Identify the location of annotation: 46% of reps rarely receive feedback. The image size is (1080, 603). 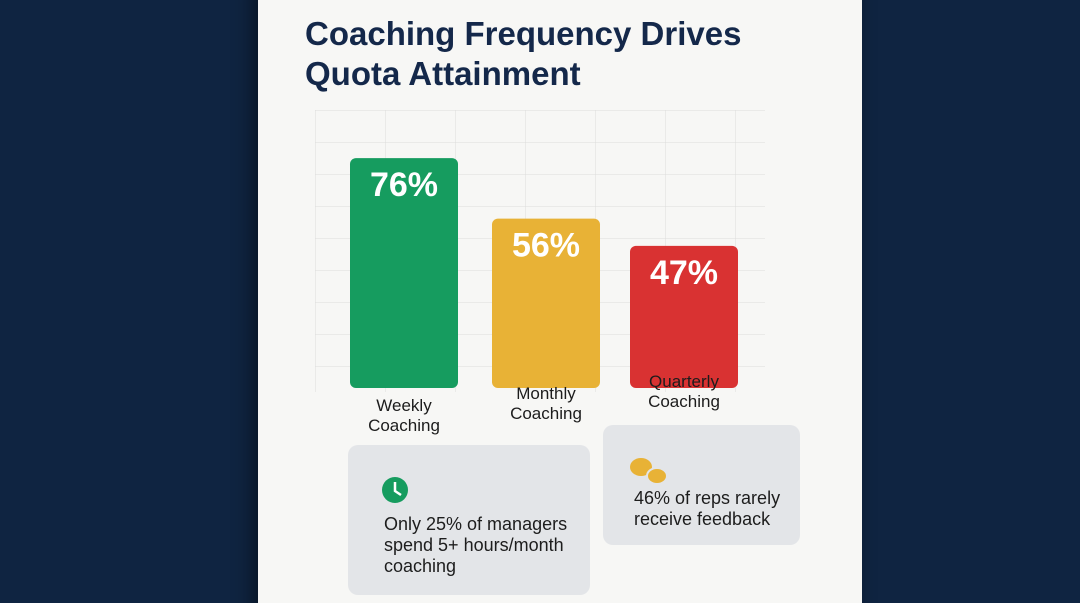
(707, 508).